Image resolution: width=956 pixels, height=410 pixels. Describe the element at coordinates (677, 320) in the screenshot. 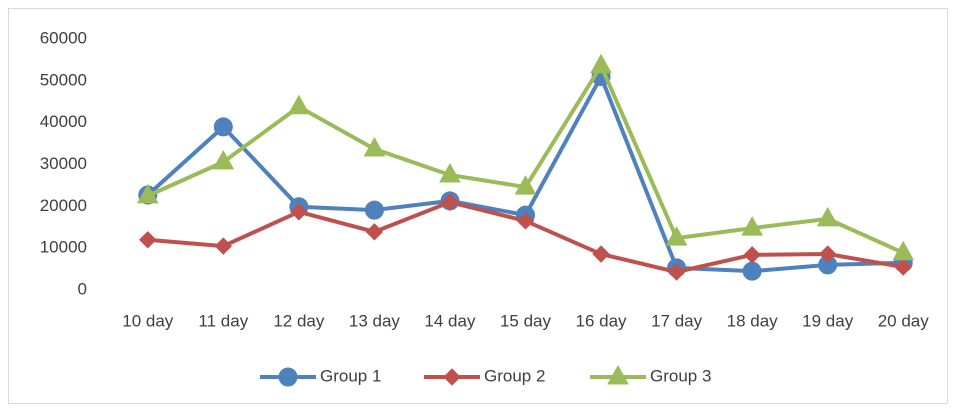

I see `x-tick-label: 17 day` at that location.